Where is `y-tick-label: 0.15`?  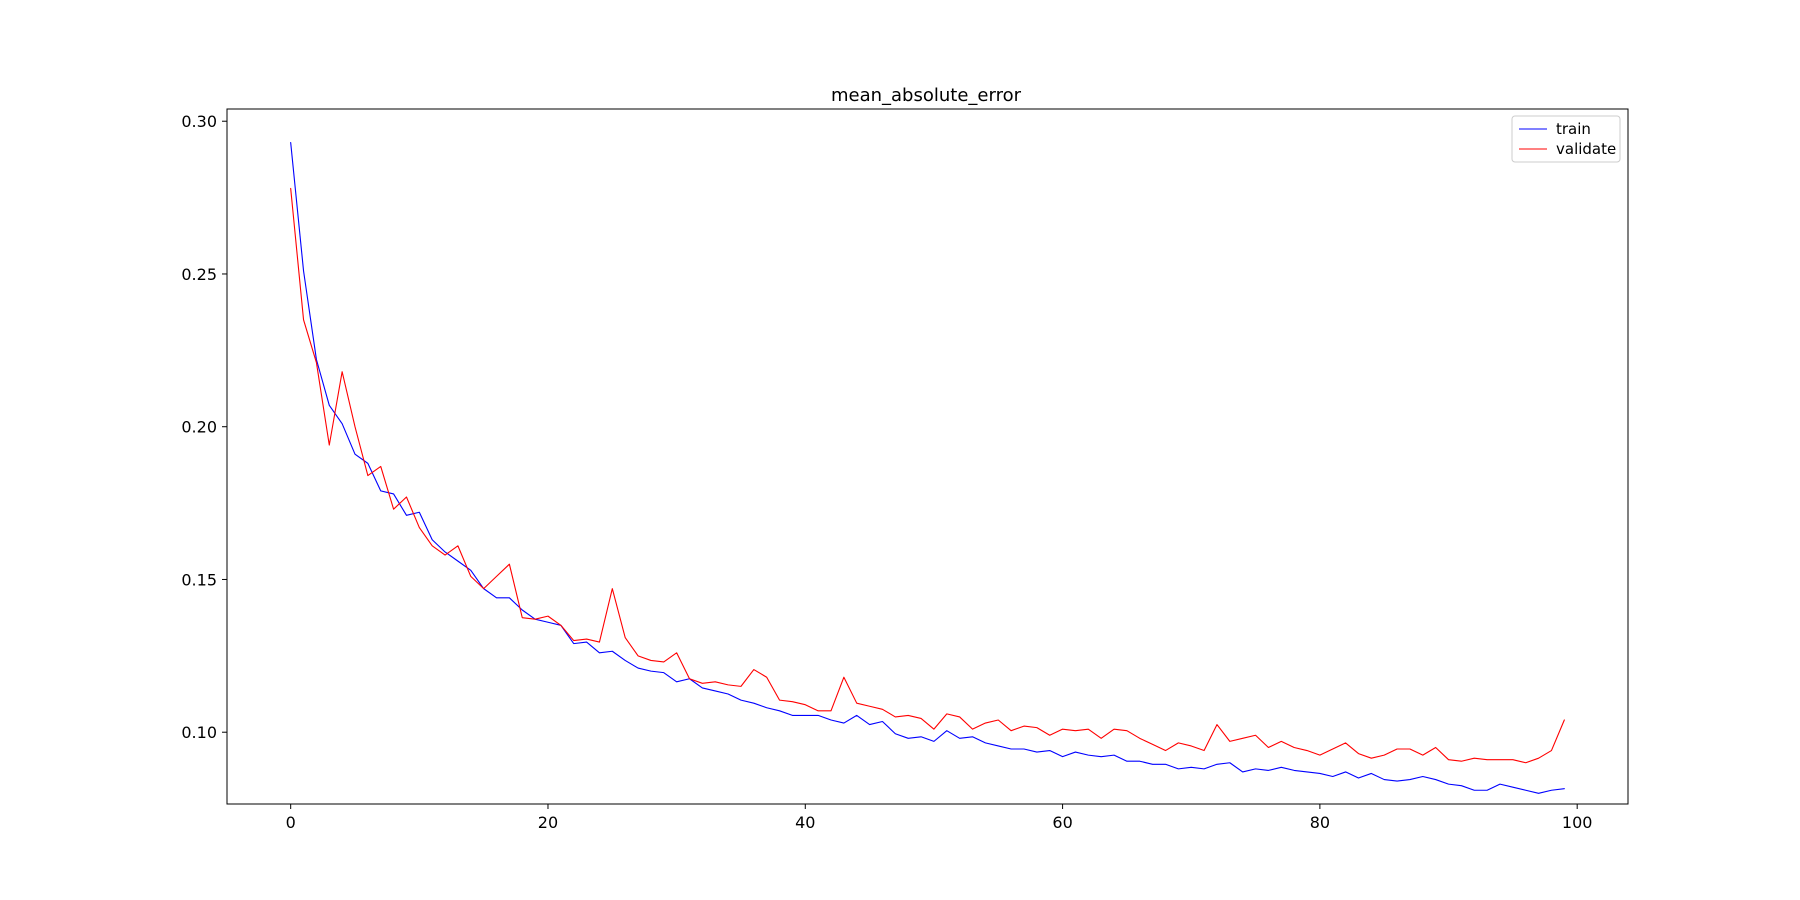 y-tick-label: 0.15 is located at coordinates (199, 579).